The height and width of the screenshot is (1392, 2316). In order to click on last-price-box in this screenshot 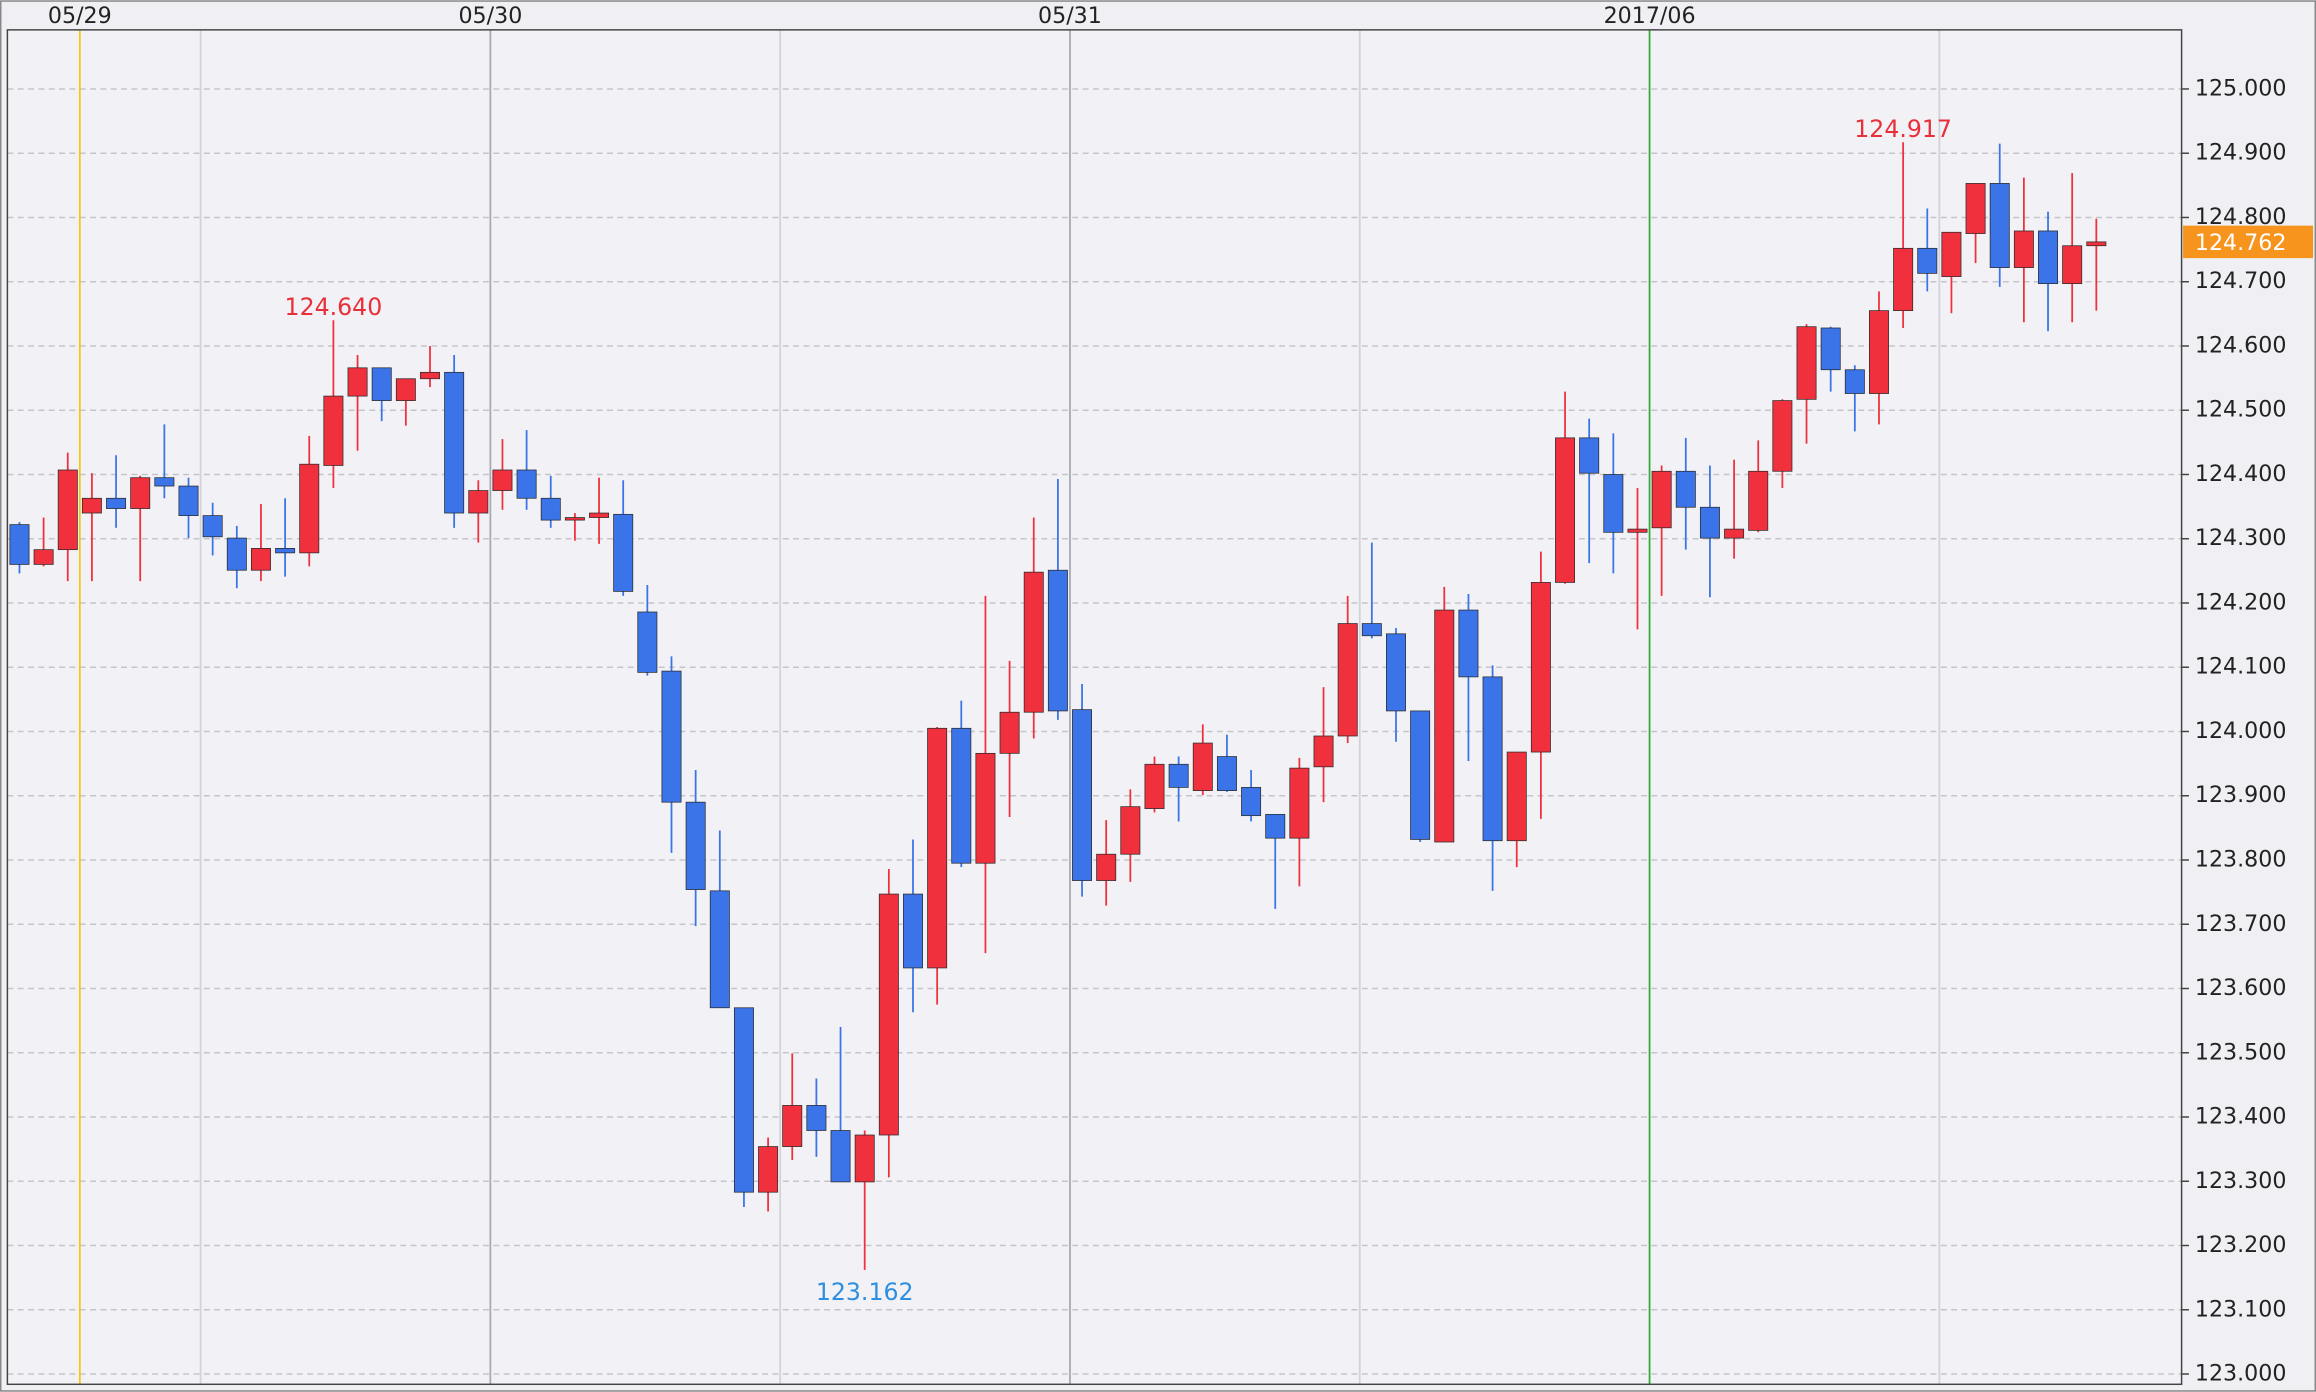, I will do `click(2248, 242)`.